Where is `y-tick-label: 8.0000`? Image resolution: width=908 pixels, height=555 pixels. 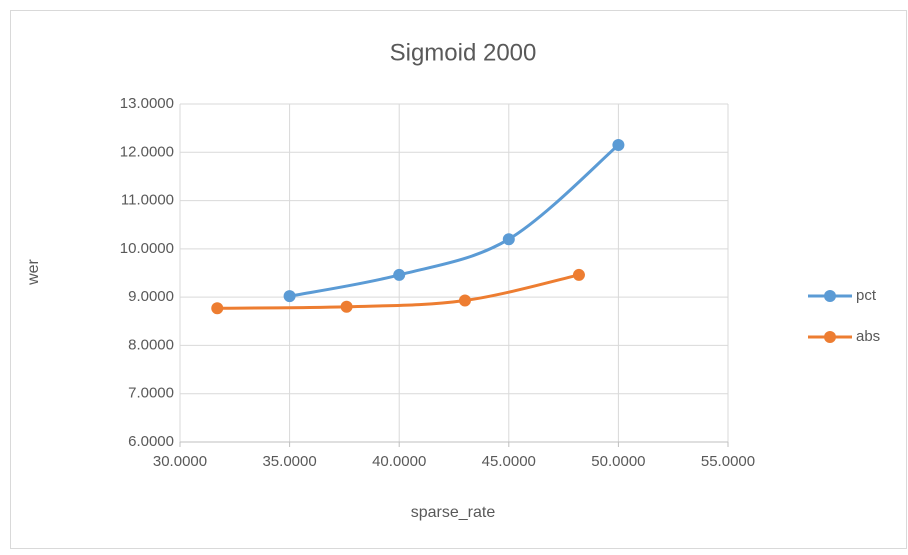 y-tick-label: 8.0000 is located at coordinates (151, 344).